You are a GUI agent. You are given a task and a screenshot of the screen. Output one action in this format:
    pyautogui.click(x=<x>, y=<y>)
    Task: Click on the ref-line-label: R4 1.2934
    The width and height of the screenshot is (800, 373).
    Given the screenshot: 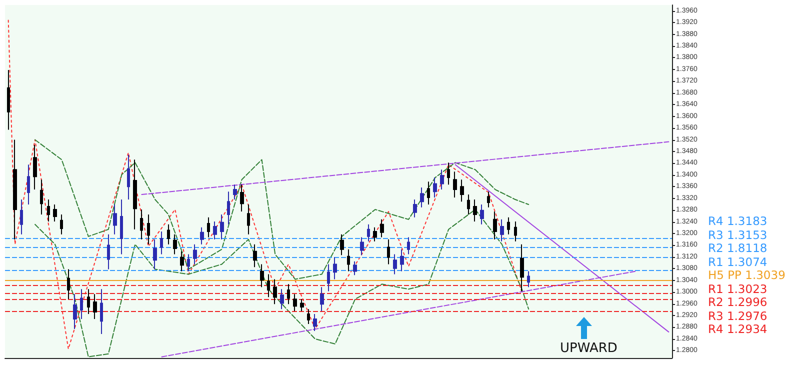 What is the action you would take?
    pyautogui.click(x=738, y=329)
    